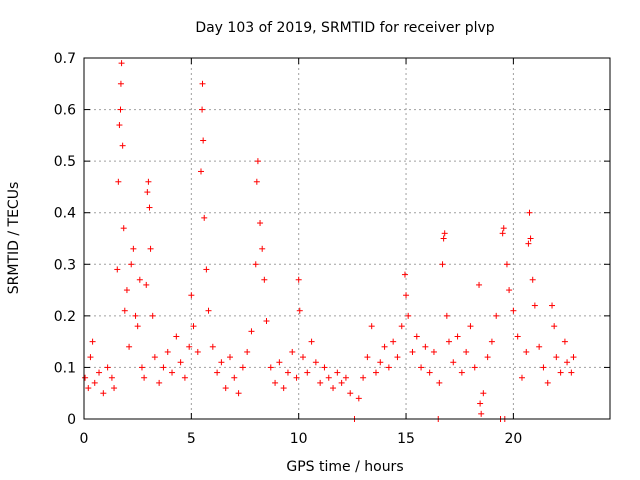 This screenshot has width=640, height=480. Describe the element at coordinates (65, 368) in the screenshot. I see `y-tick-label: 0.1` at that location.